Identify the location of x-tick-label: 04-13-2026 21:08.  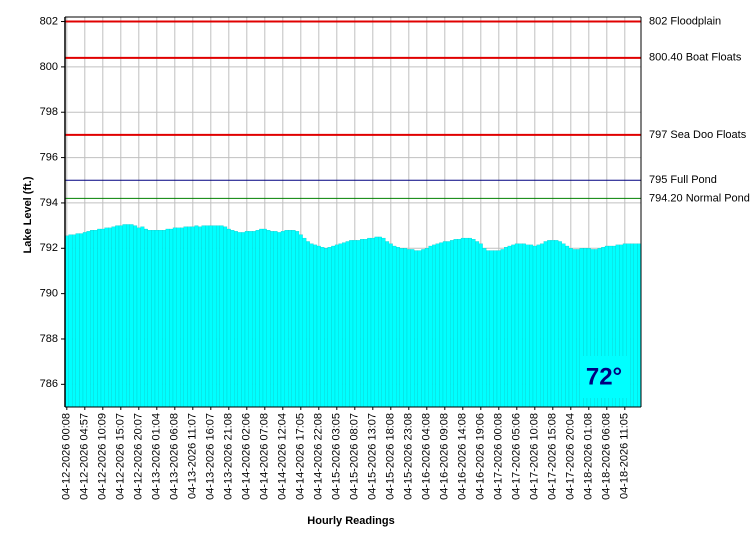
(229, 456).